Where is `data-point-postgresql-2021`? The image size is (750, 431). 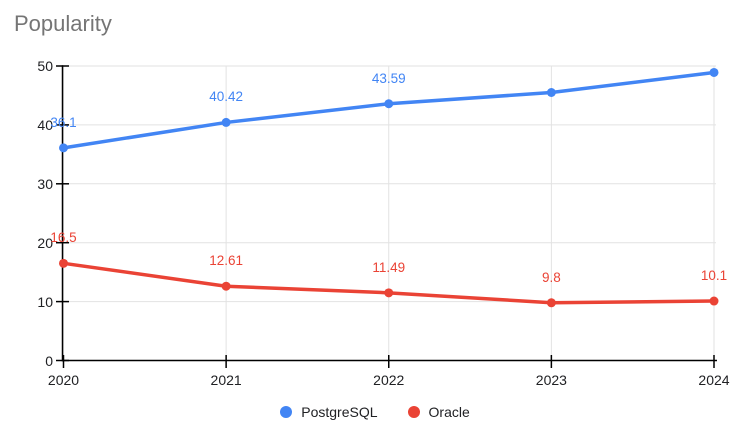 data-point-postgresql-2021 is located at coordinates (226, 122).